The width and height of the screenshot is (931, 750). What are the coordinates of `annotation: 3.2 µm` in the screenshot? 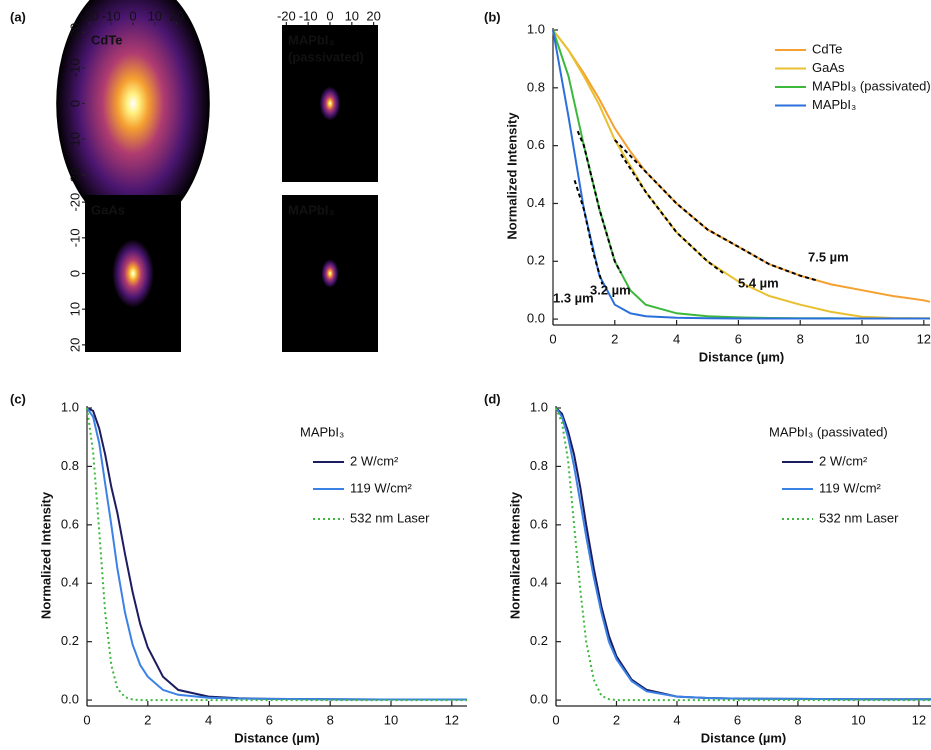 It's located at (610, 289).